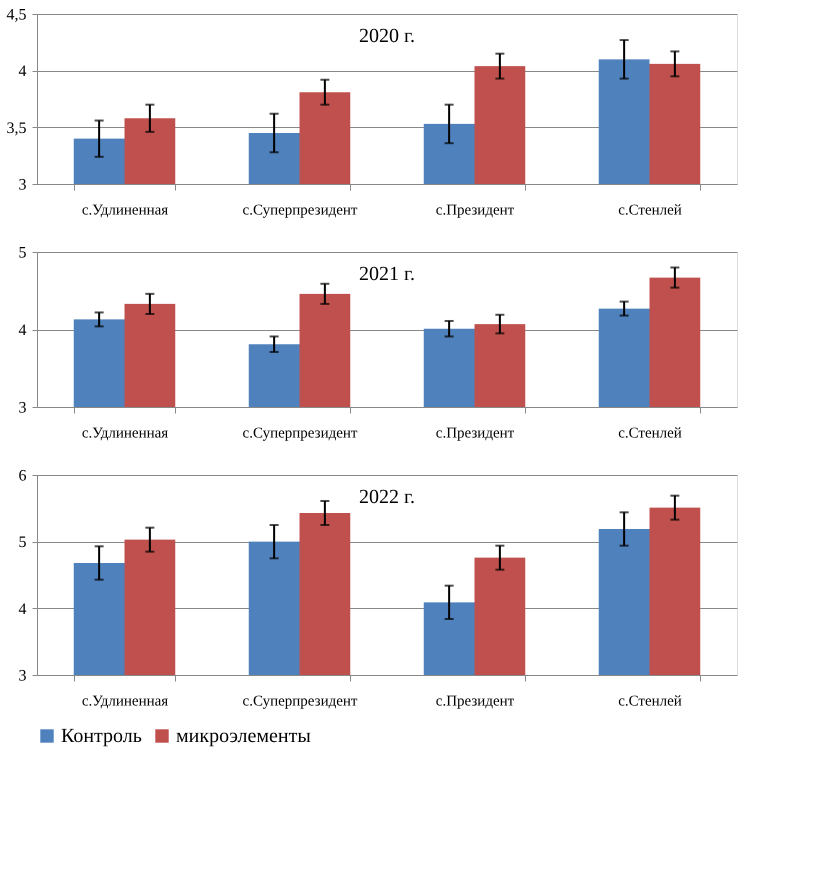 This screenshot has width=826, height=883. Describe the element at coordinates (101, 736) in the screenshot. I see `legend-label: Контроль` at that location.